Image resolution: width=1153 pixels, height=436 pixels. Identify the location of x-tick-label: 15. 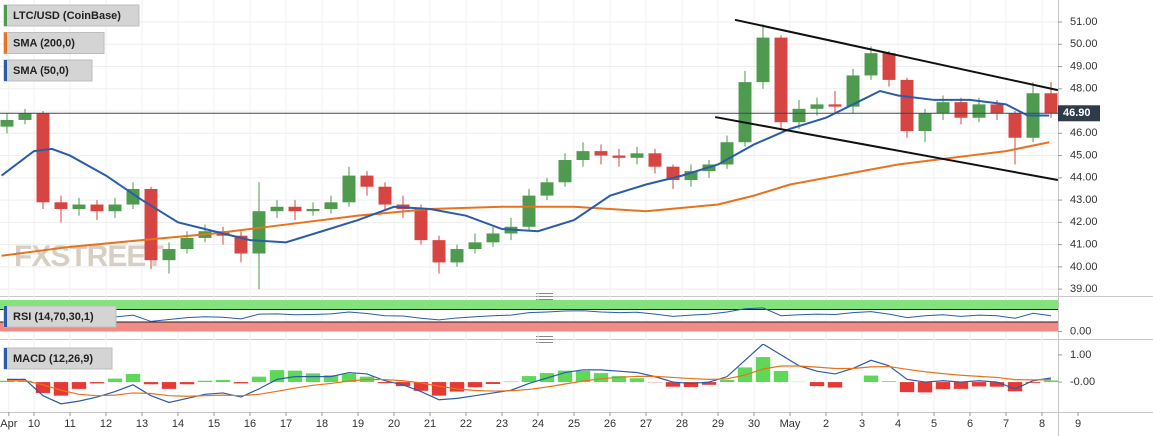
(214, 424).